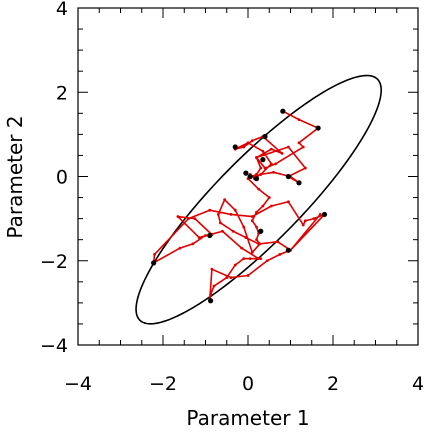 Image resolution: width=432 pixels, height=433 pixels. Describe the element at coordinates (163, 384) in the screenshot. I see `x-tick-label: −2` at that location.